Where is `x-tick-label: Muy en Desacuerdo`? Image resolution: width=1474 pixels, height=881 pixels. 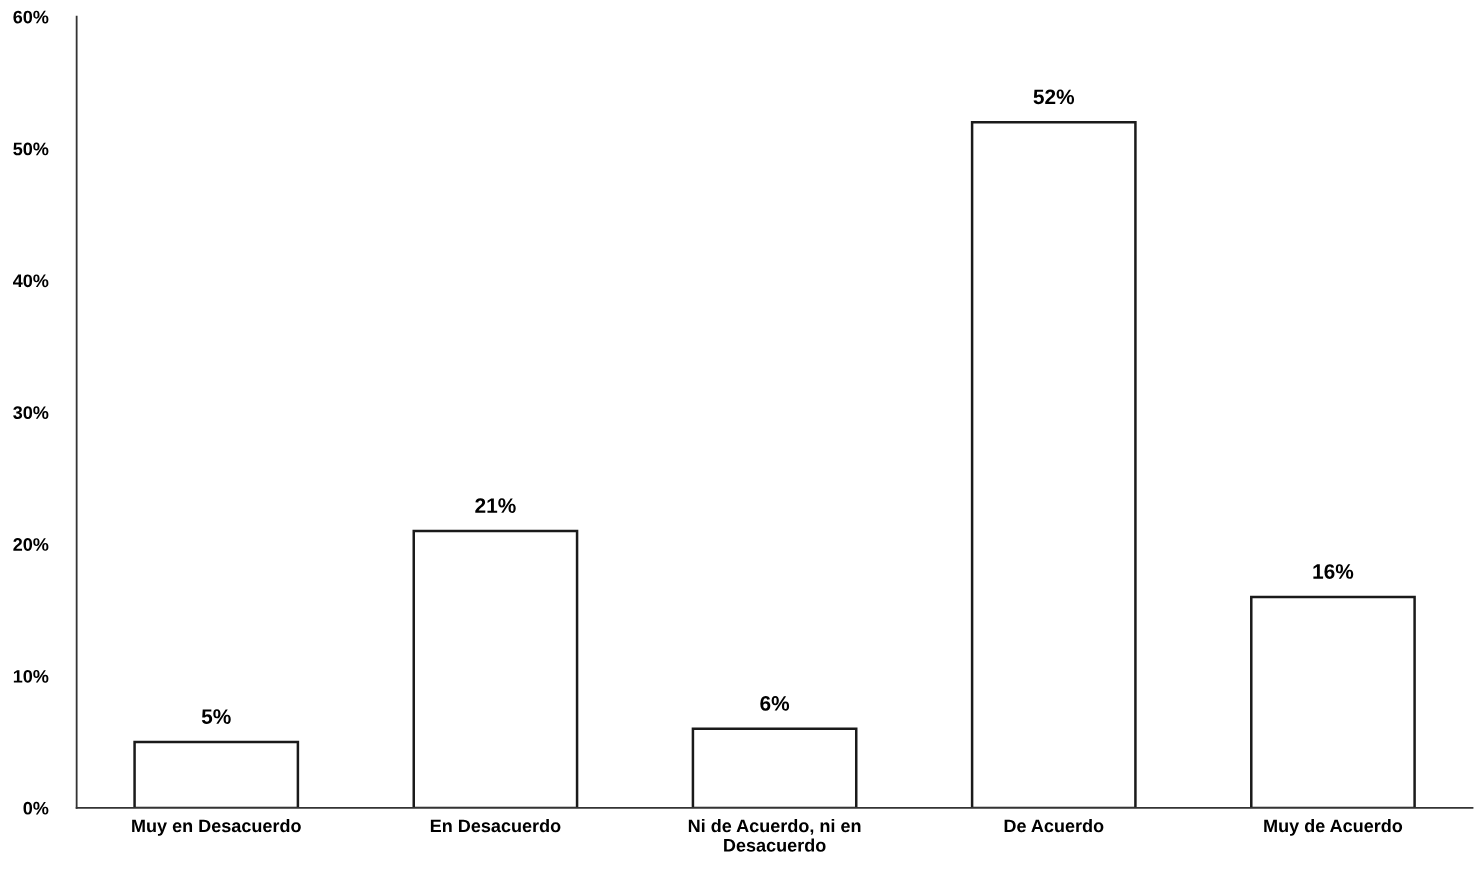
x-tick-label: Muy en Desacuerdo is located at coordinates (216, 827).